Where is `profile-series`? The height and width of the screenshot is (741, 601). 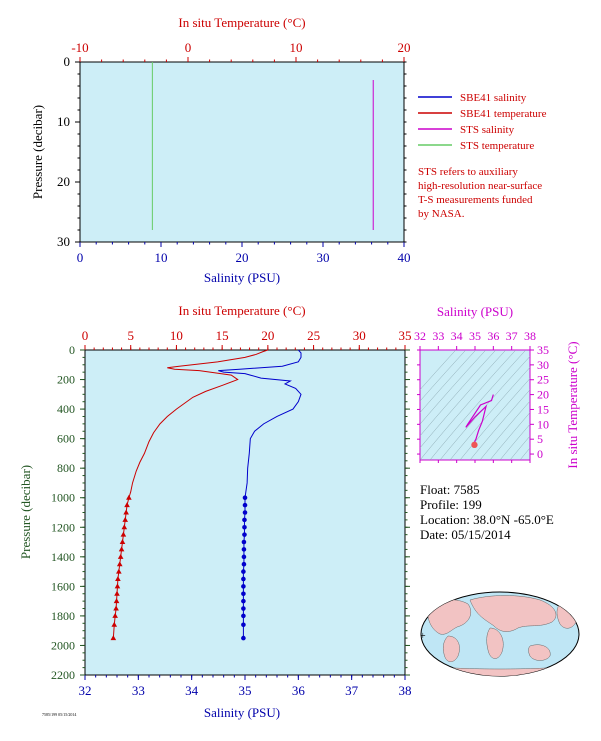 profile-series is located at coordinates (206, 495).